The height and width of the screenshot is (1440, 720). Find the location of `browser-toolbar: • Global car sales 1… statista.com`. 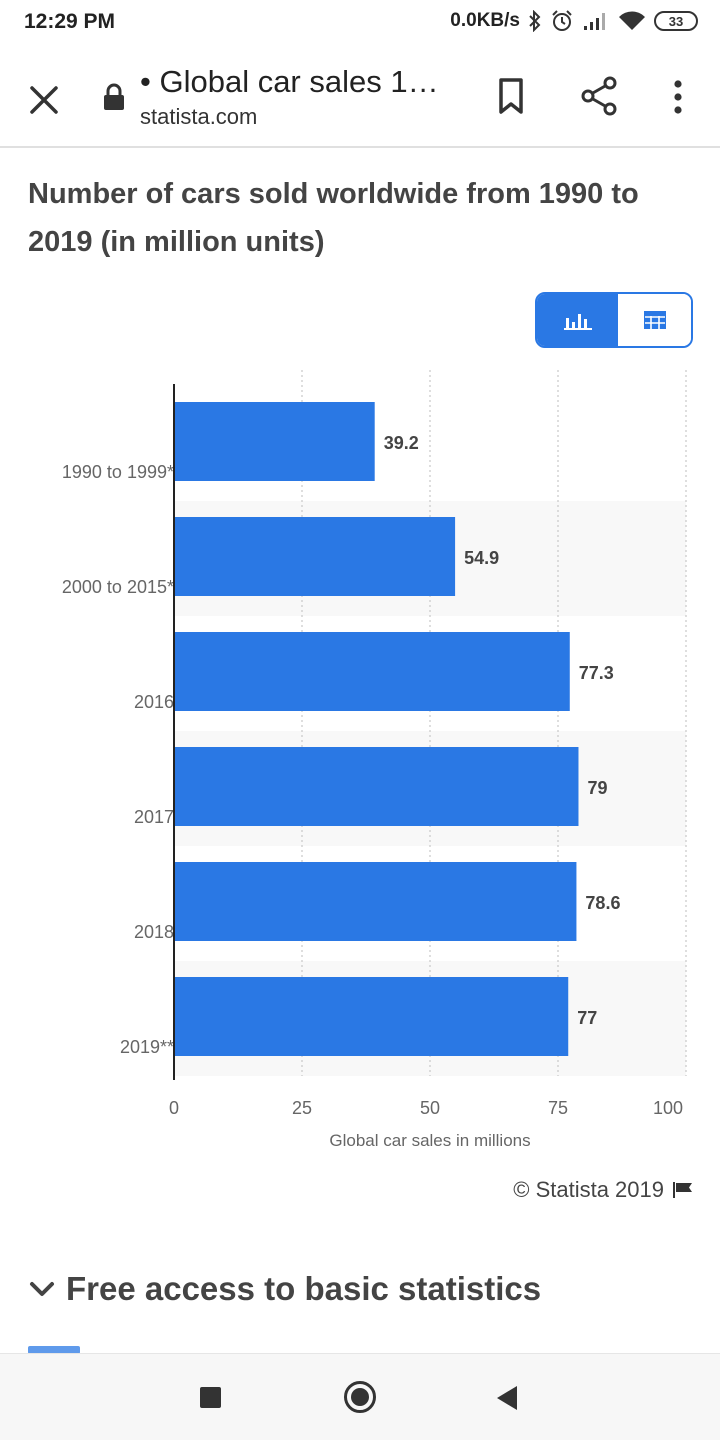

browser-toolbar: • Global car sales 1… statista.com is located at coordinates (360, 96).